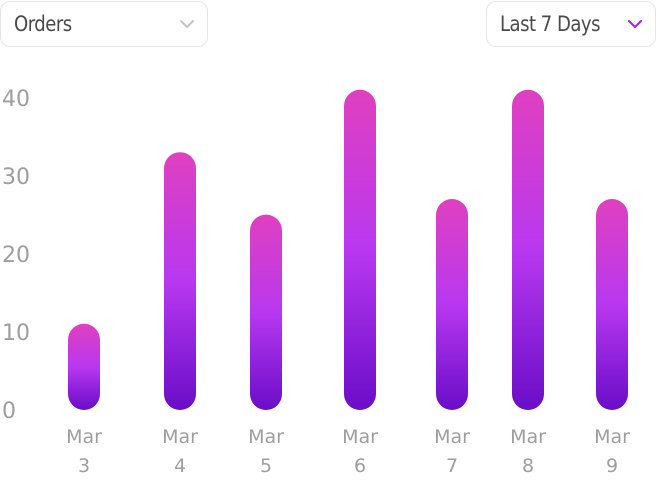 This screenshot has height=480, width=656. What do you see at coordinates (104, 24) in the screenshot?
I see `metric-select: Orders` at bounding box center [104, 24].